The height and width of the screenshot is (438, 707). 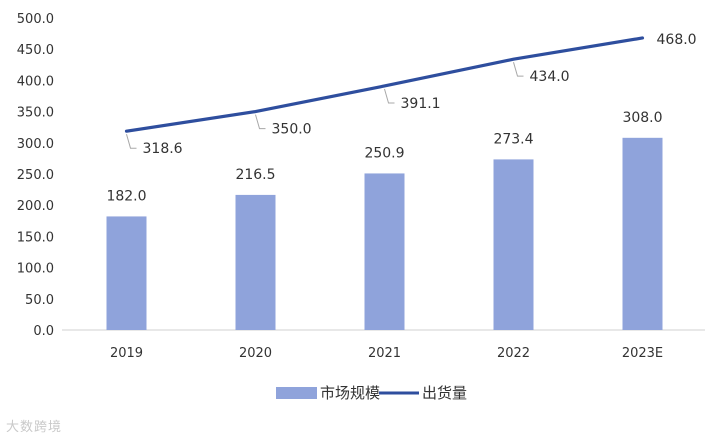 I want to click on y-tick-label: 500.0, so click(x=35, y=19).